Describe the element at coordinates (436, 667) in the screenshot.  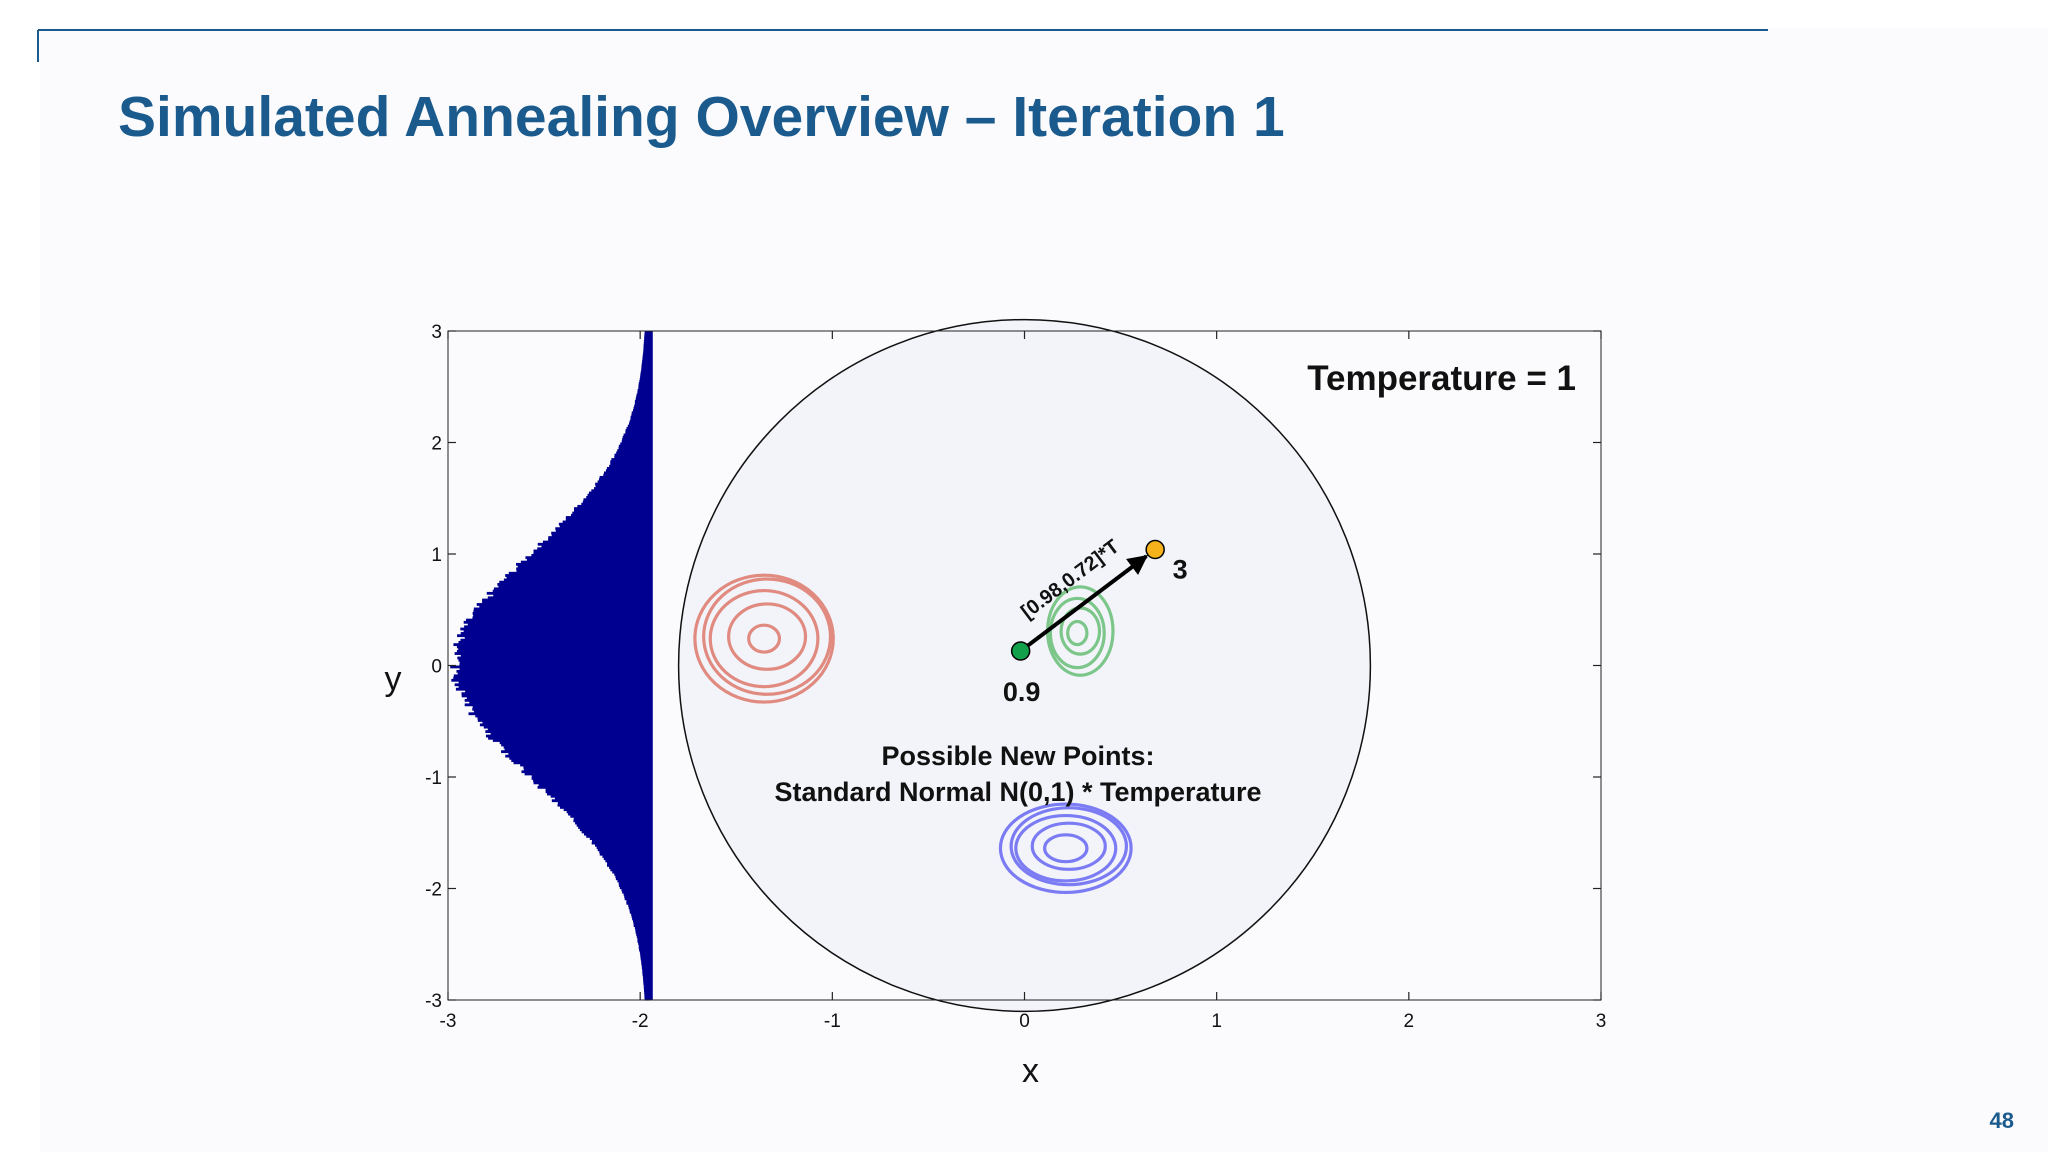
I see `y-tick-label: 0` at that location.